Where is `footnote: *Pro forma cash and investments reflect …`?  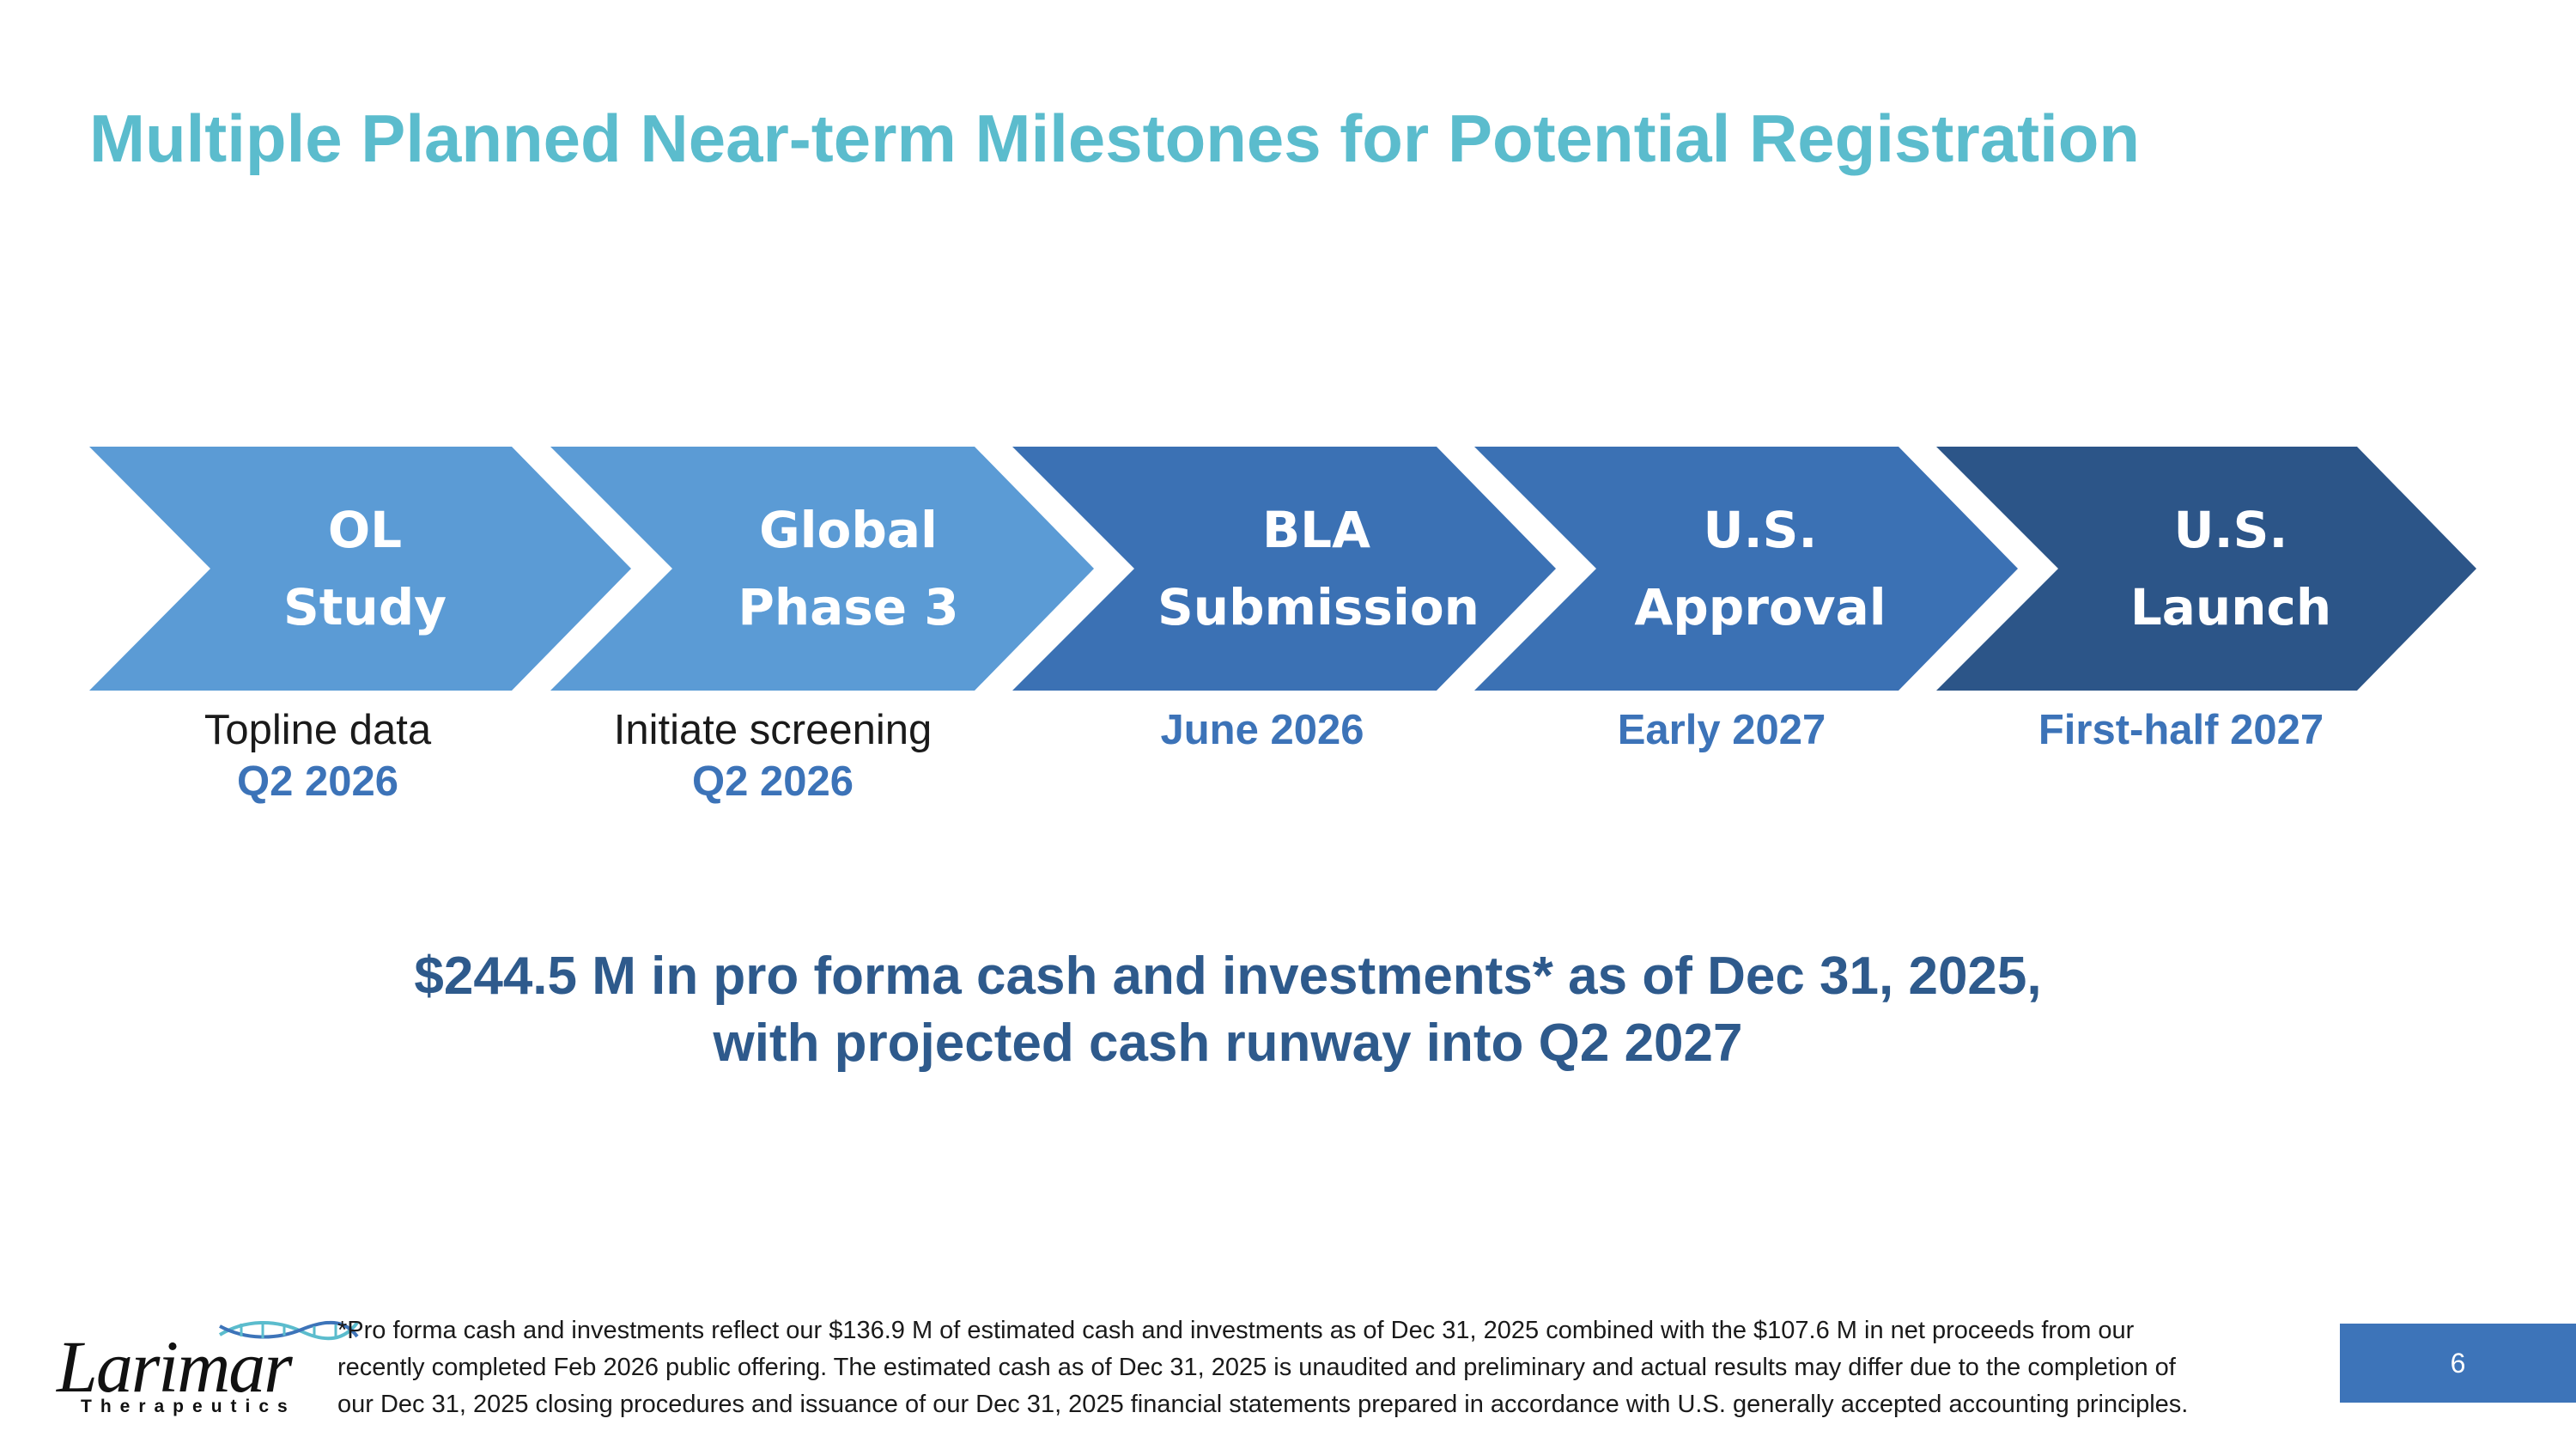
footnote: *Pro forma cash and investments reflect … is located at coordinates (1342, 1367).